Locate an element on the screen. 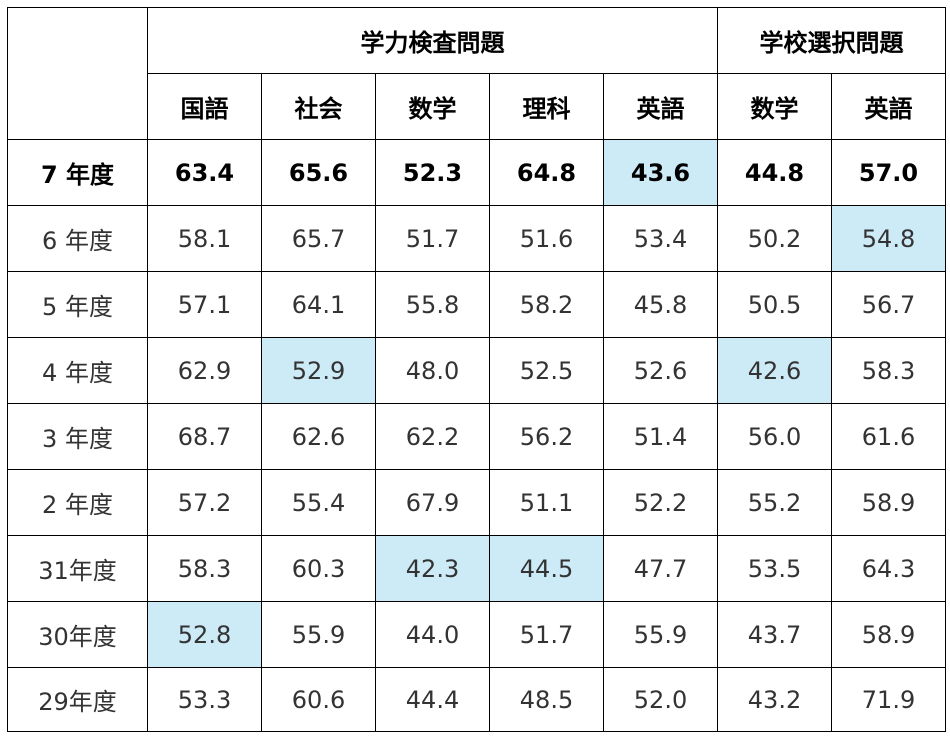 The image size is (950, 743). score-cell: 57.0 is located at coordinates (888, 172).